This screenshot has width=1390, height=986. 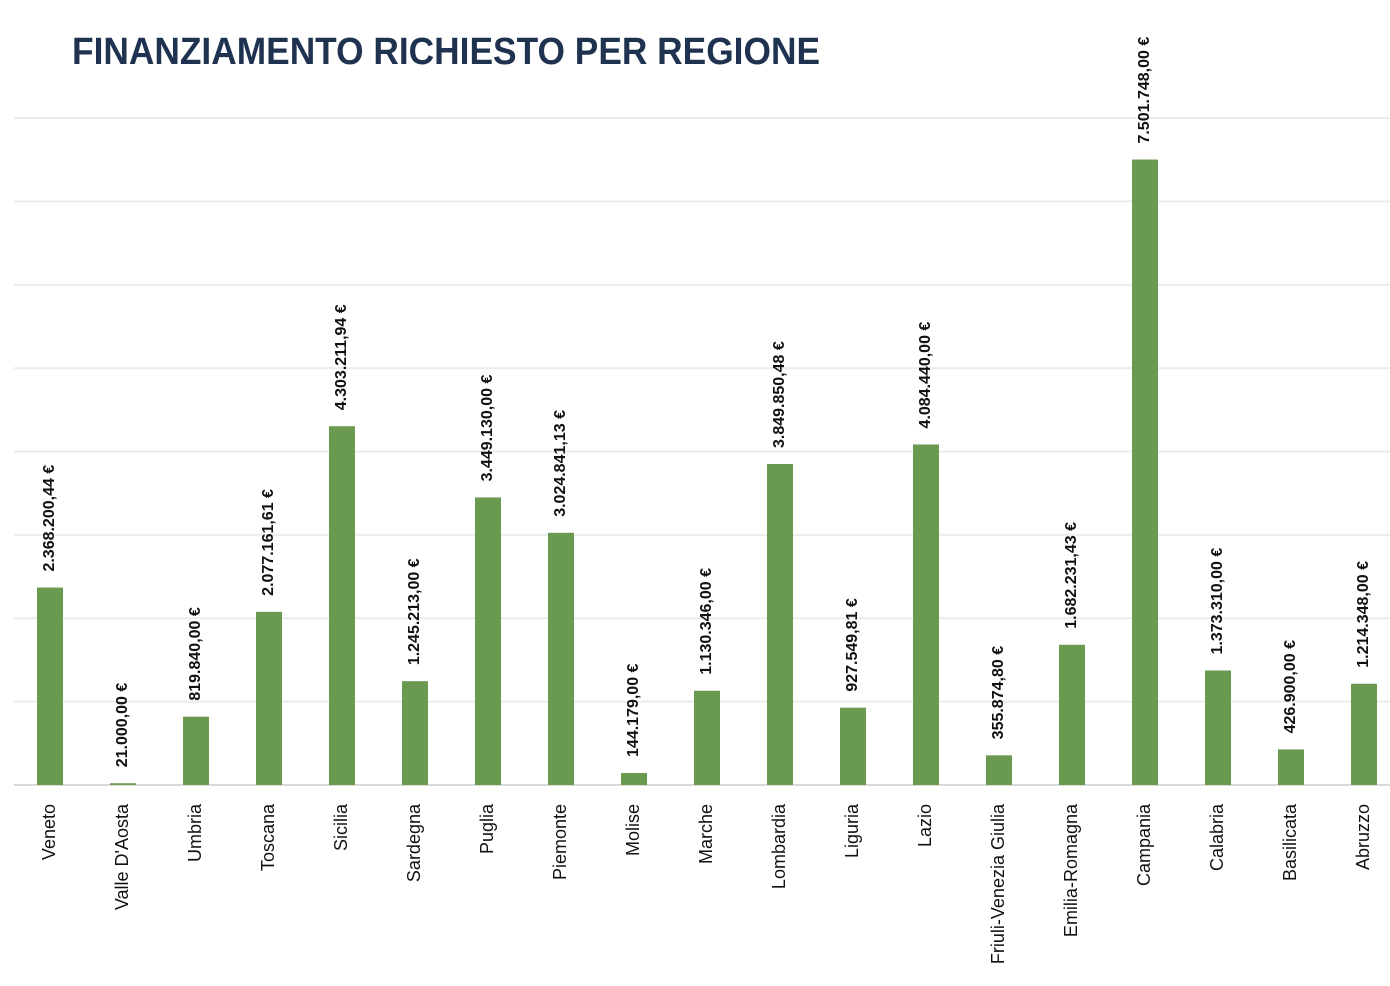 I want to click on x-tick-label: Lombardia, so click(x=779, y=846).